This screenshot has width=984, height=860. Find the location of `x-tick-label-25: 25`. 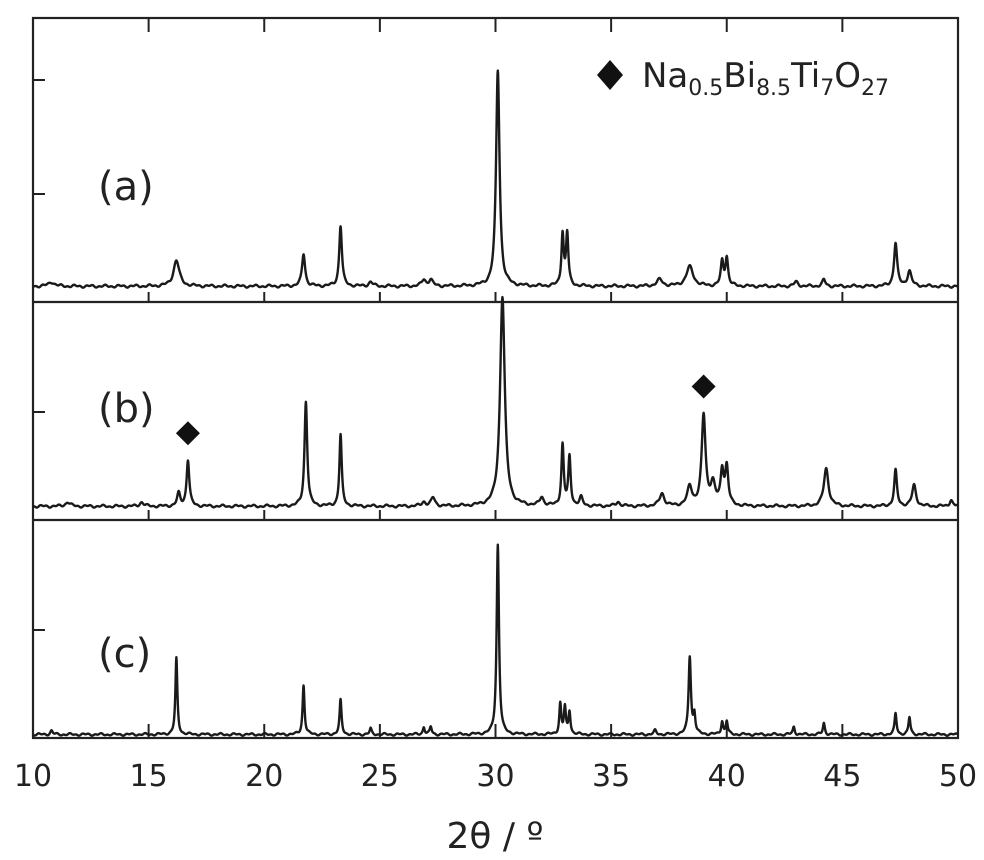

x-tick-label-25: 25 is located at coordinates (380, 776).